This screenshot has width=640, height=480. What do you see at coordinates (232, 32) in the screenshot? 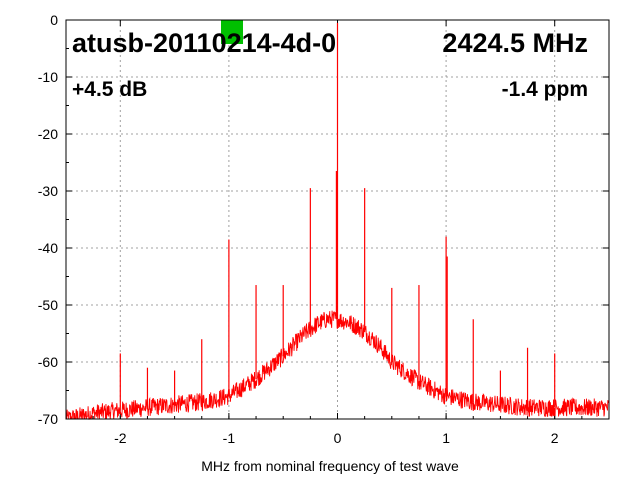
I see `position-marker` at bounding box center [232, 32].